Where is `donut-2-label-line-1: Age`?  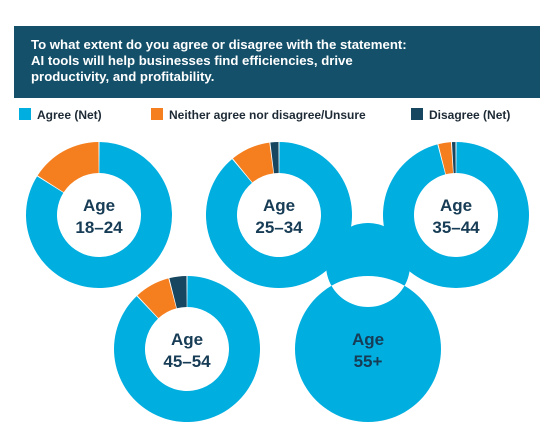
donut-2-label-line-1: Age is located at coordinates (279, 205).